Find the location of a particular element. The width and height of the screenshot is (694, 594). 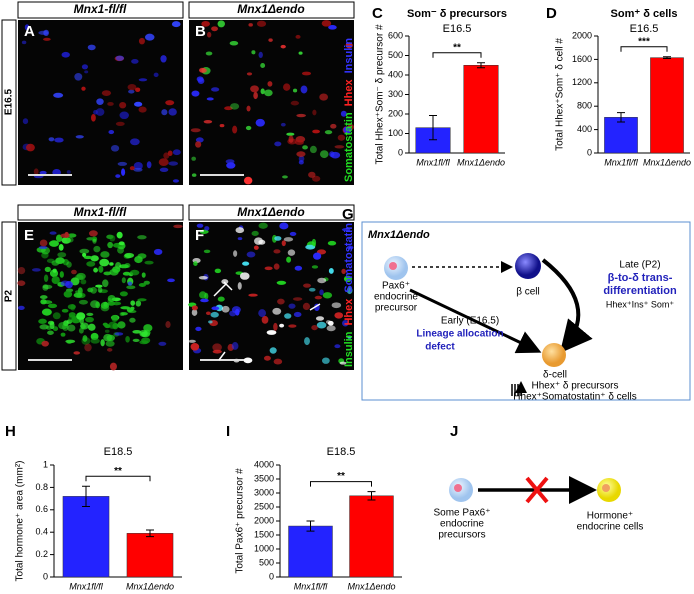

panel-letter: F is located at coordinates (199, 235).